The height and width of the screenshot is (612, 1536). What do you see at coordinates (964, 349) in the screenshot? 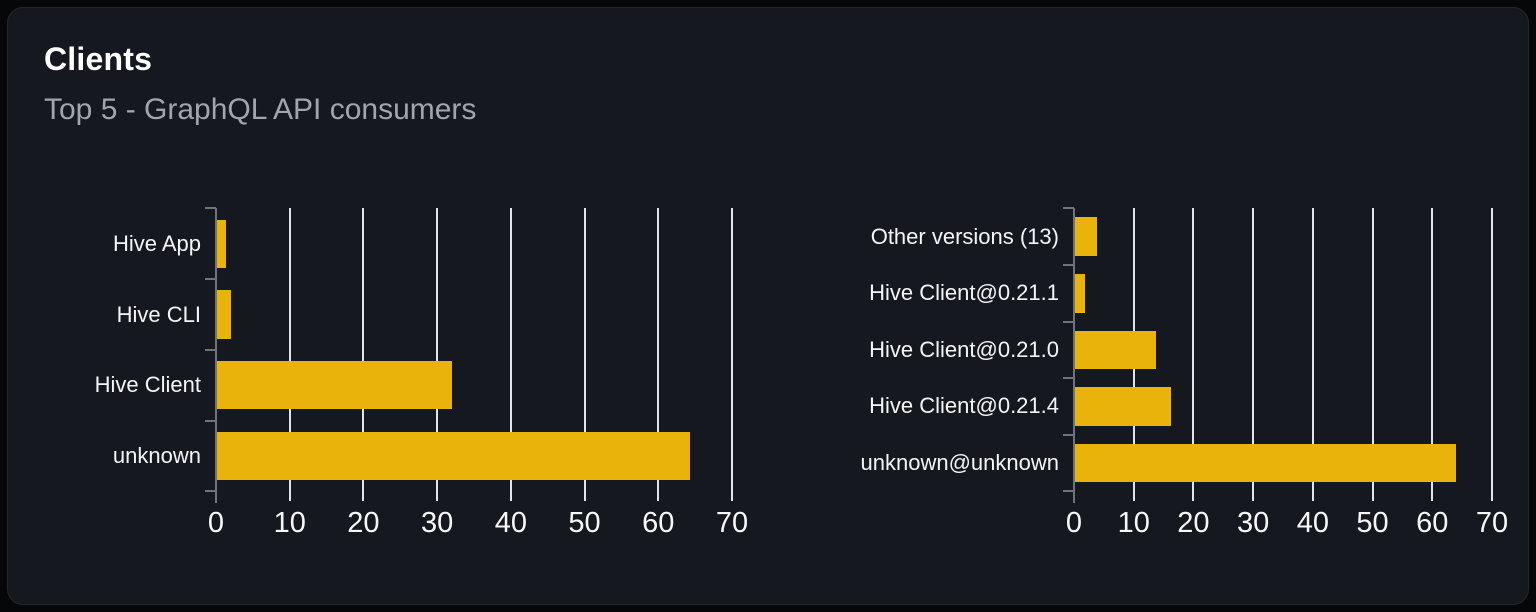
I see `category-label: Hive Client@0.21.0` at bounding box center [964, 349].